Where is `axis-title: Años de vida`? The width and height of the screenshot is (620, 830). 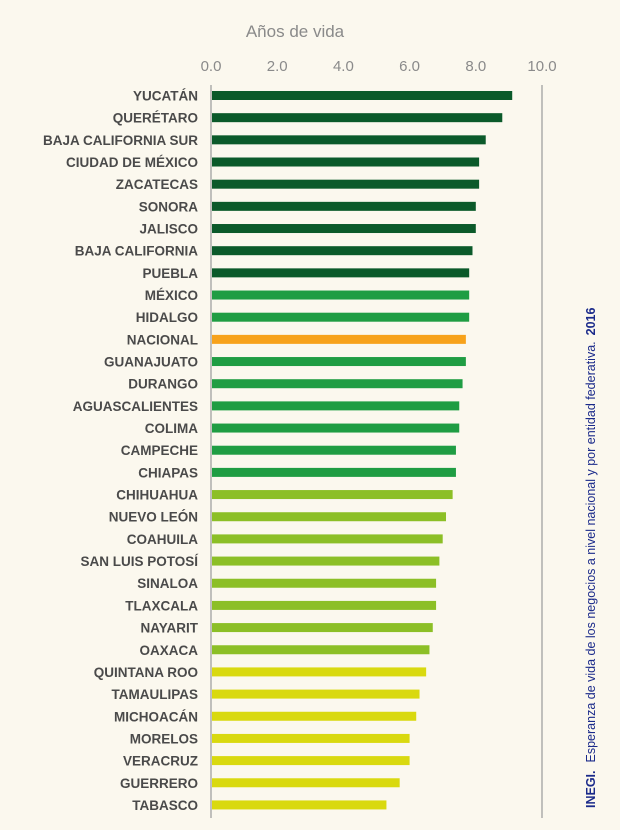 axis-title: Años de vida is located at coordinates (295, 31).